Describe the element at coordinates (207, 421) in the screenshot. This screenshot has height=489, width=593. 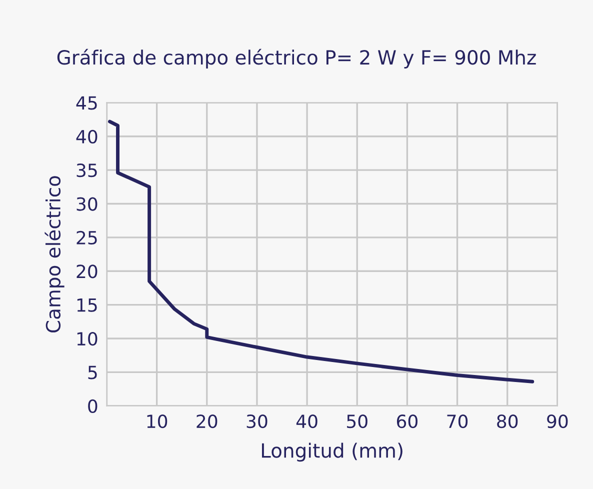
I see `x-tick-label: 20` at that location.